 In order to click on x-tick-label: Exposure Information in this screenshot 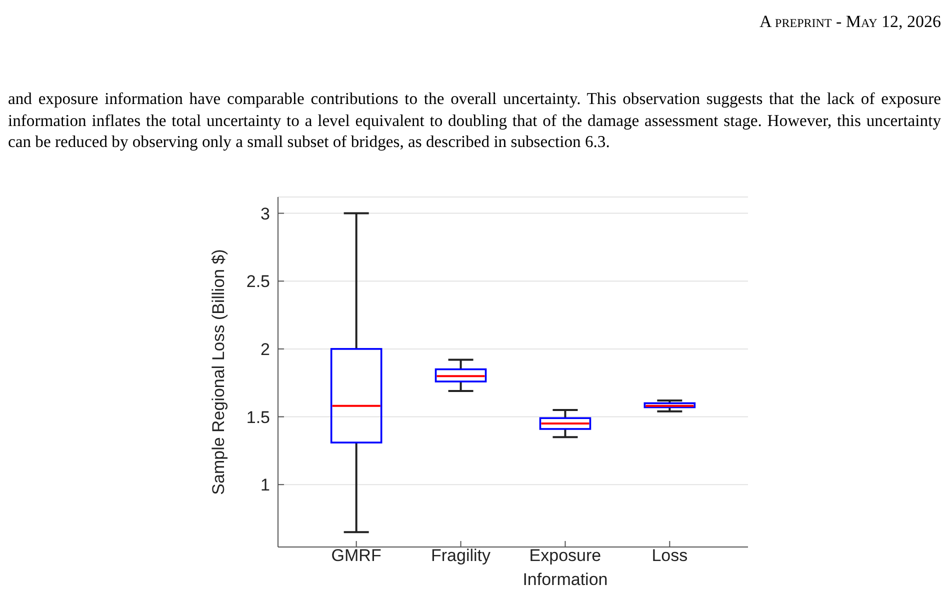, I will do `click(565, 567)`.